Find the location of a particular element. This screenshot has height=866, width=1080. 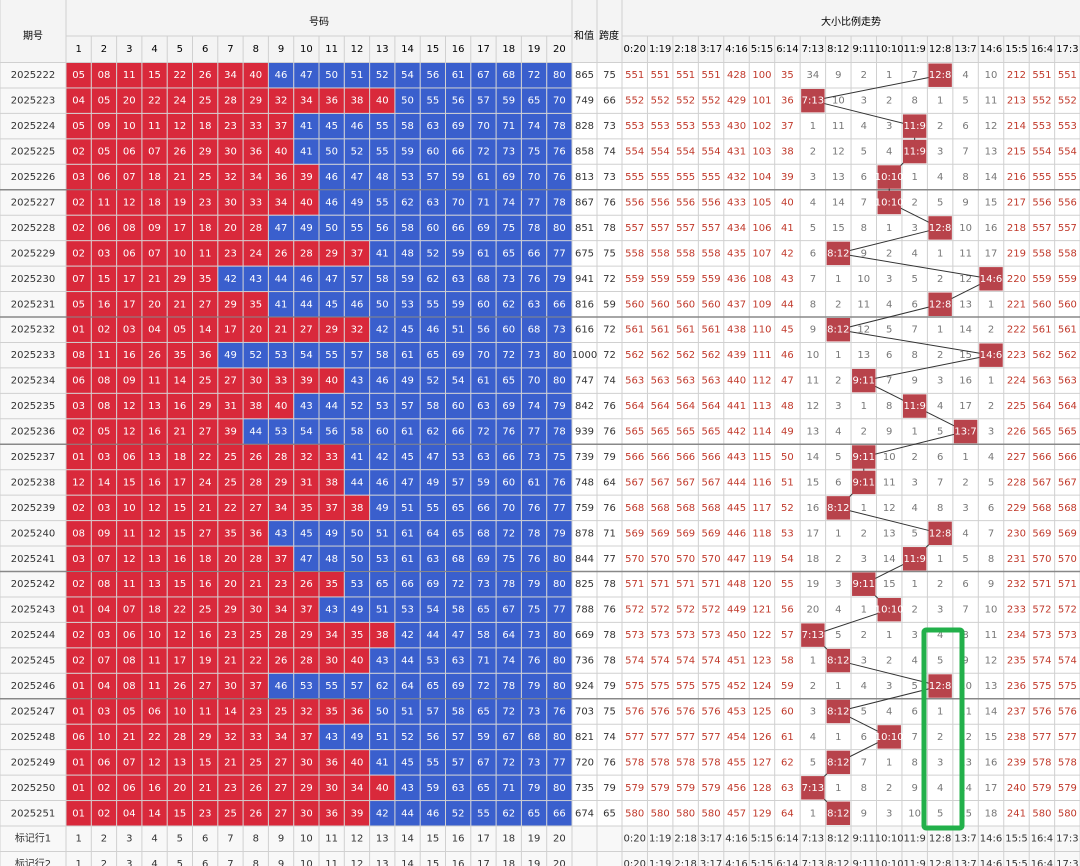

number: 05 is located at coordinates (179, 330).